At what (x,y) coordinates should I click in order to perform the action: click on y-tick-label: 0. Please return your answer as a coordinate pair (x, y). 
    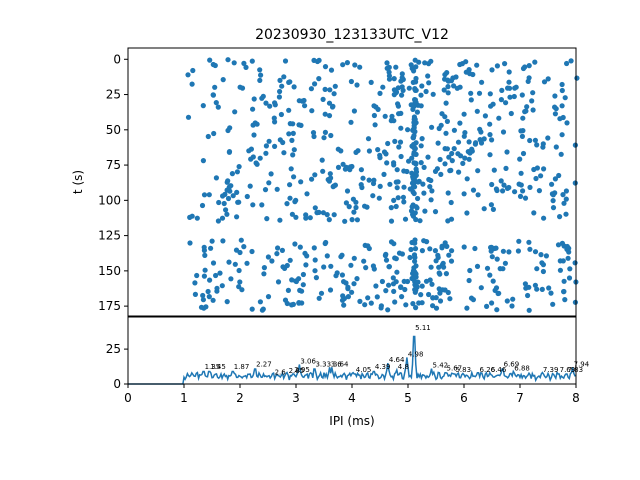
    Looking at the image, I should click on (117, 384).